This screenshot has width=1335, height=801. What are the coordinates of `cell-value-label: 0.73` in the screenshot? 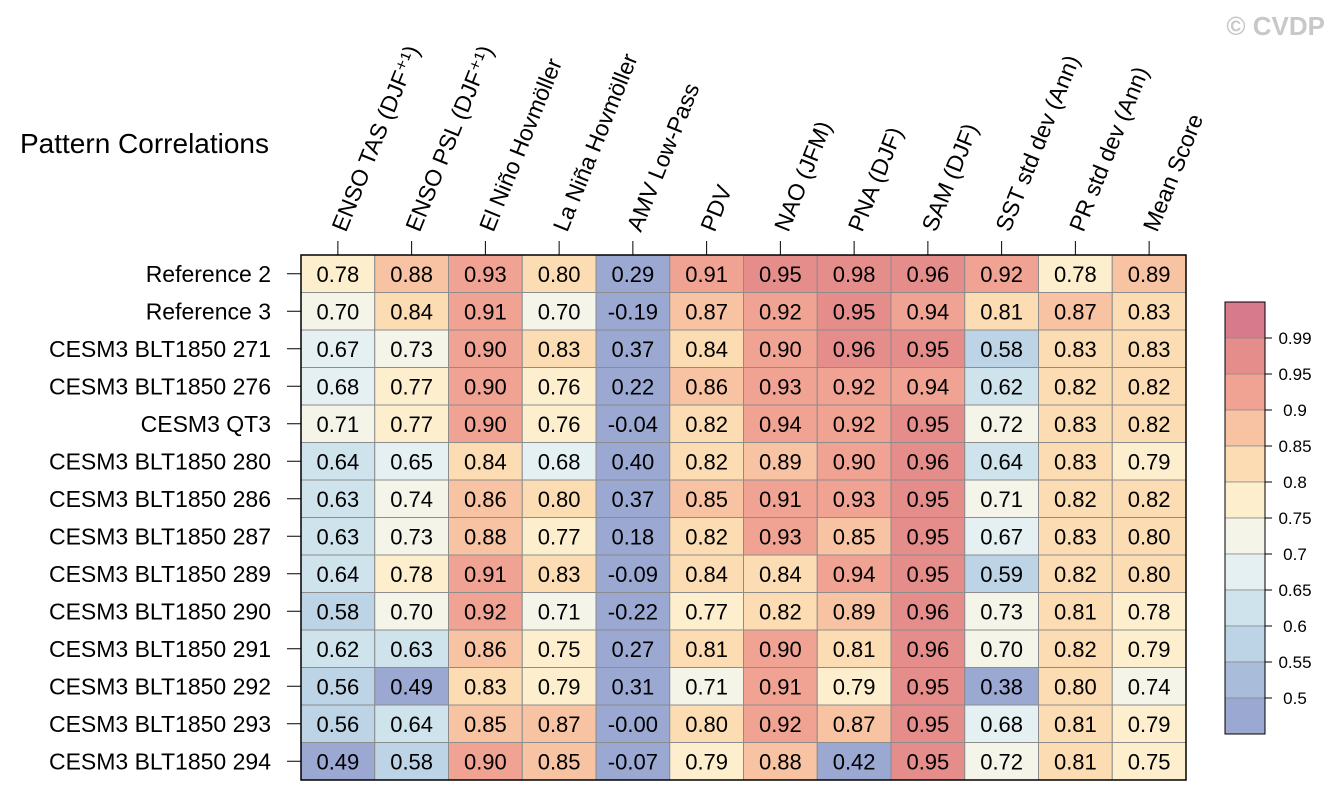 It's located at (411, 349).